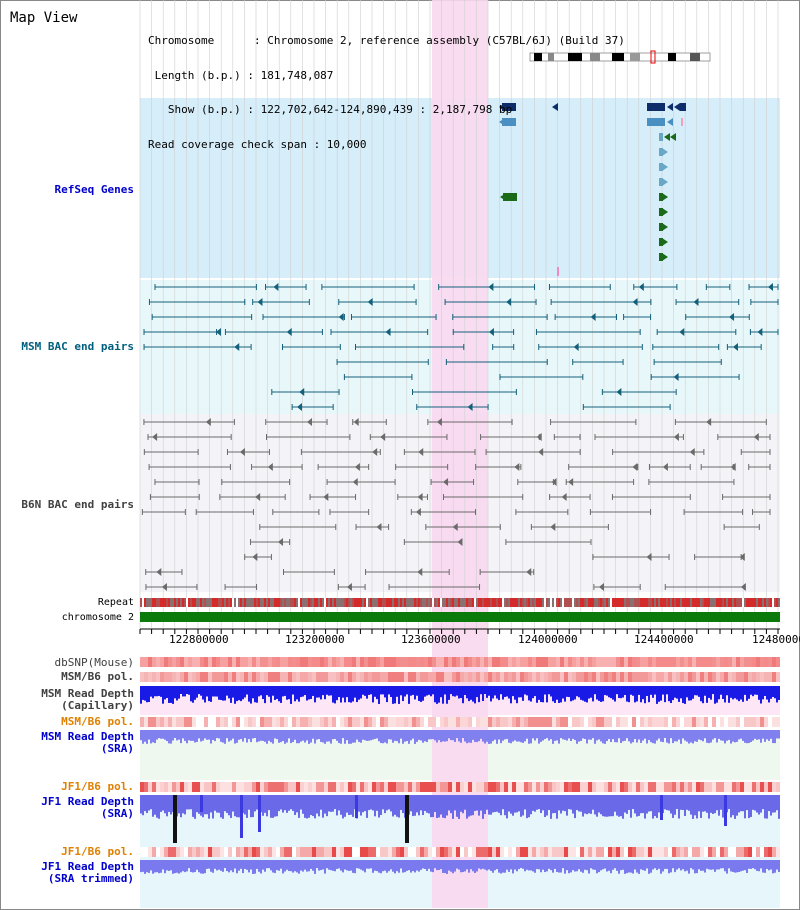 This screenshot has height=910, width=800. What do you see at coordinates (670, 122) in the screenshot?
I see `gene-arrow` at bounding box center [670, 122].